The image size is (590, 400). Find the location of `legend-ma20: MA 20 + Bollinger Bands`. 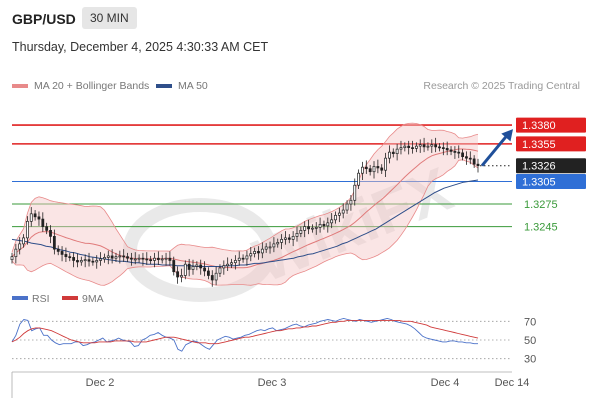

legend-ma20: MA 20 + Bollinger Bands is located at coordinates (80, 86).